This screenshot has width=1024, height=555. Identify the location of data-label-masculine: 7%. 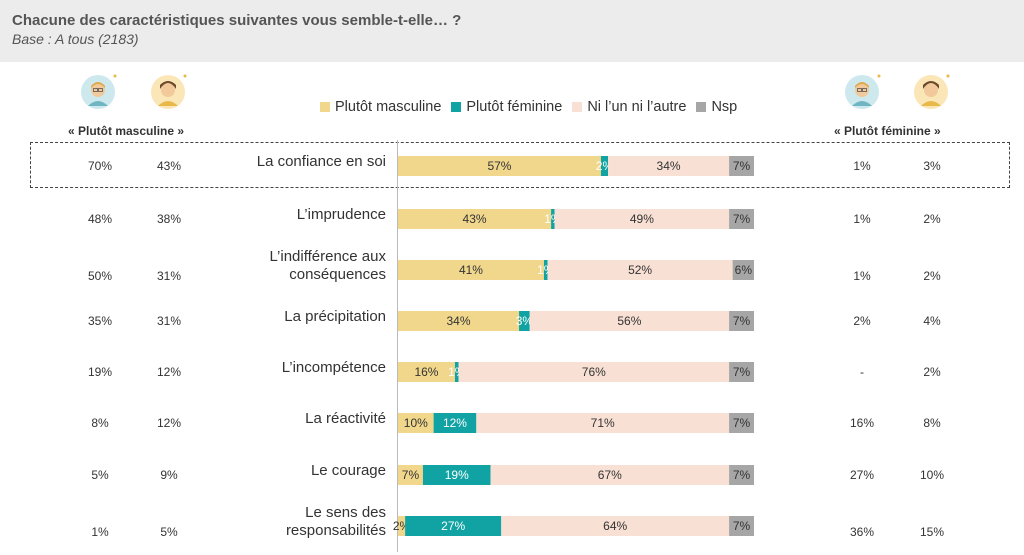
(411, 475).